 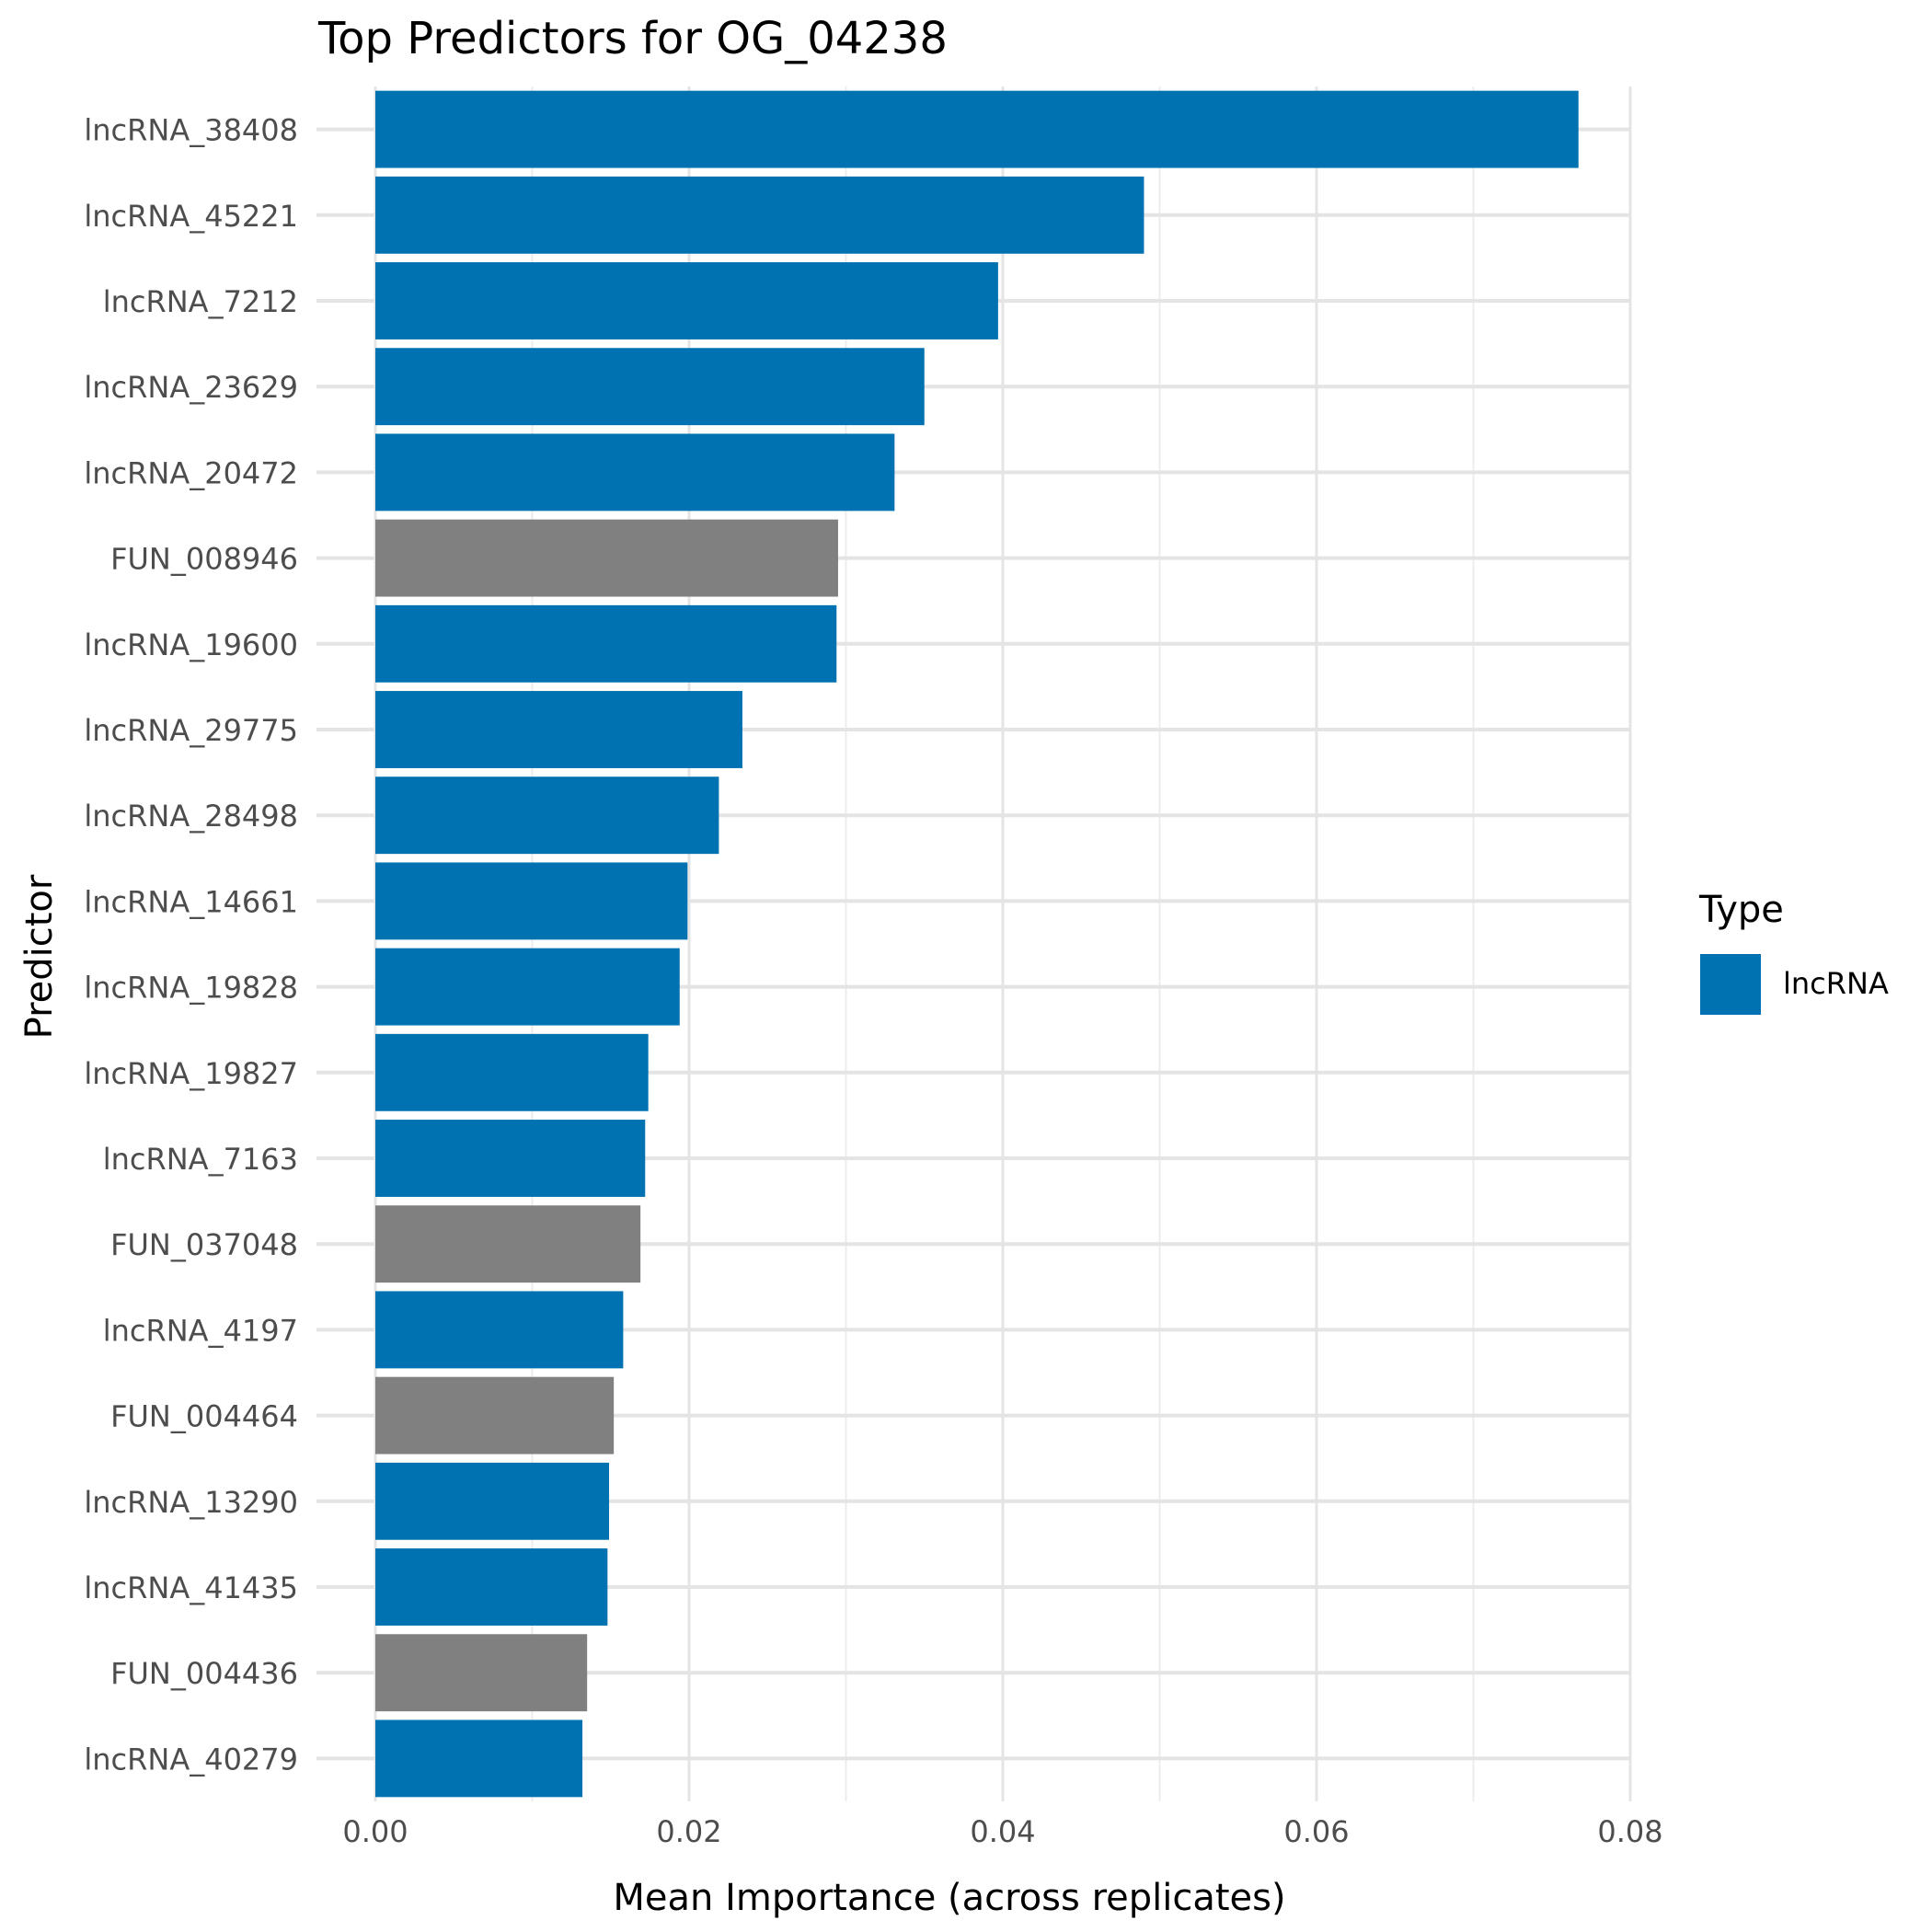 I want to click on x-tick-labels: 0.00 0.02 0.04 0.06 0.08, so click(x=1002, y=1831).